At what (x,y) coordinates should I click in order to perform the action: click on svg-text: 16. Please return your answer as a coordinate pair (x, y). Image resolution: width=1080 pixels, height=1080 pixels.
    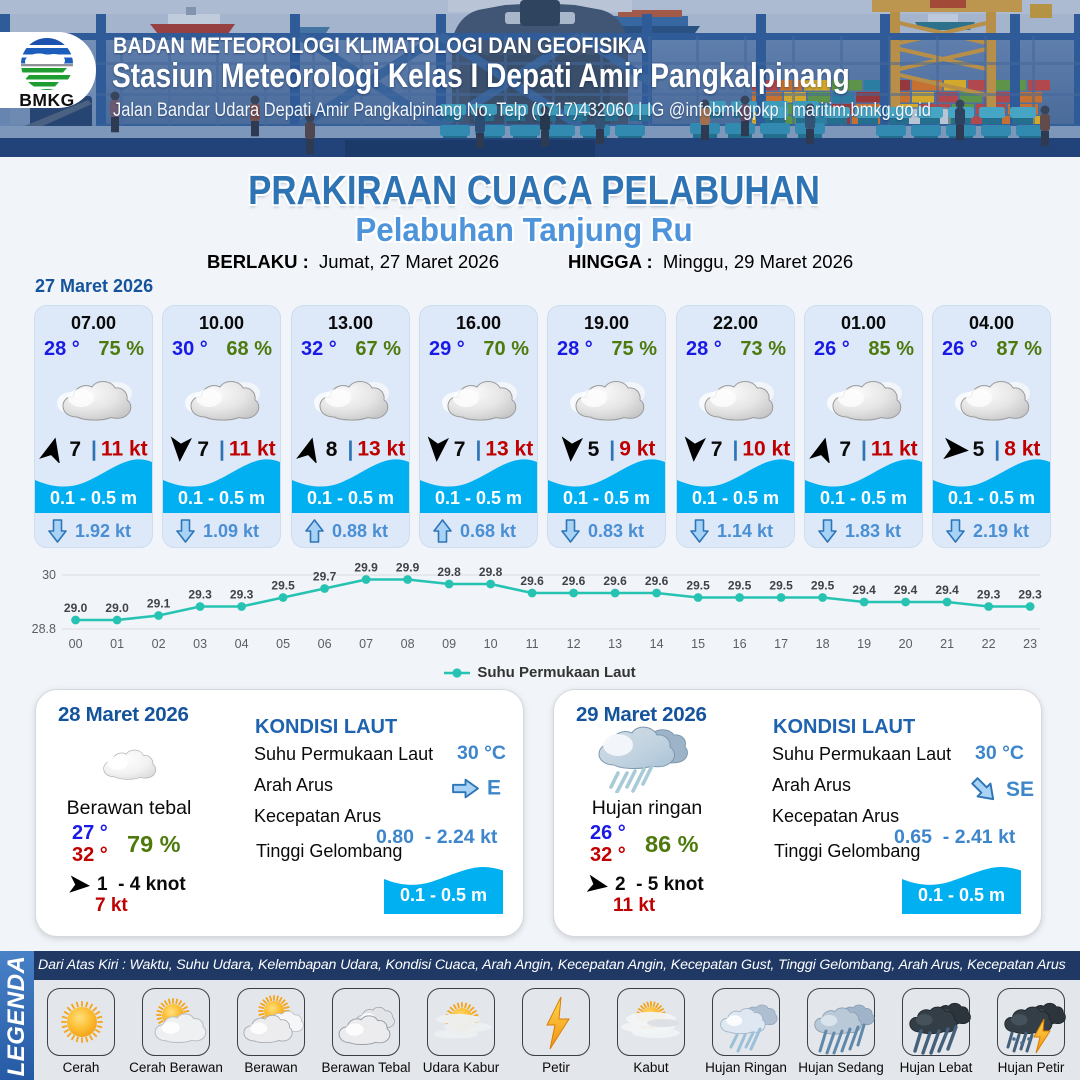
    Looking at the image, I should click on (740, 644).